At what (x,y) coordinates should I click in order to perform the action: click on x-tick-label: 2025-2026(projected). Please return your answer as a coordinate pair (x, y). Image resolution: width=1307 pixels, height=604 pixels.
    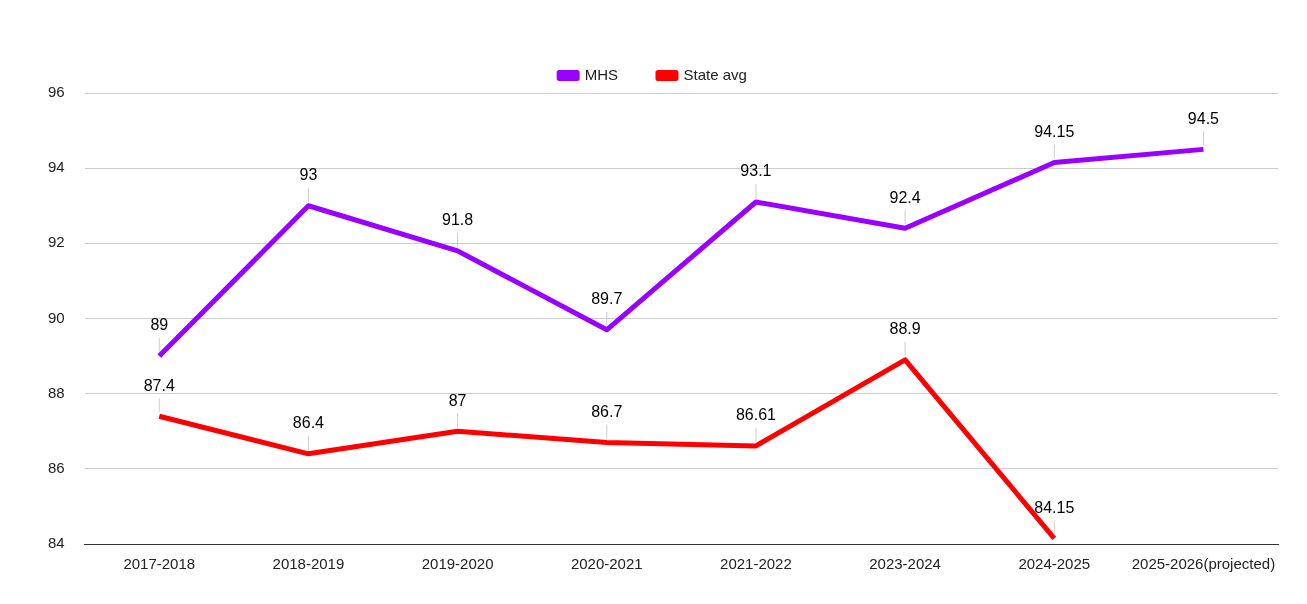
    Looking at the image, I should click on (1203, 564).